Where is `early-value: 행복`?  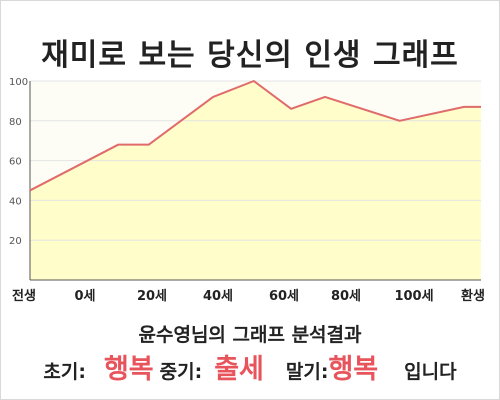
early-value: 행복 is located at coordinates (128, 369).